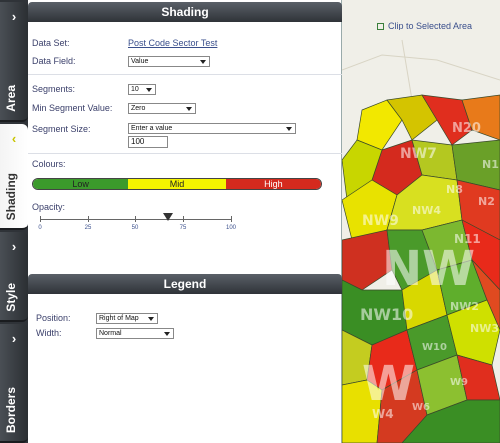  What do you see at coordinates (14, 62) in the screenshot?
I see `tab-area: › Area` at bounding box center [14, 62].